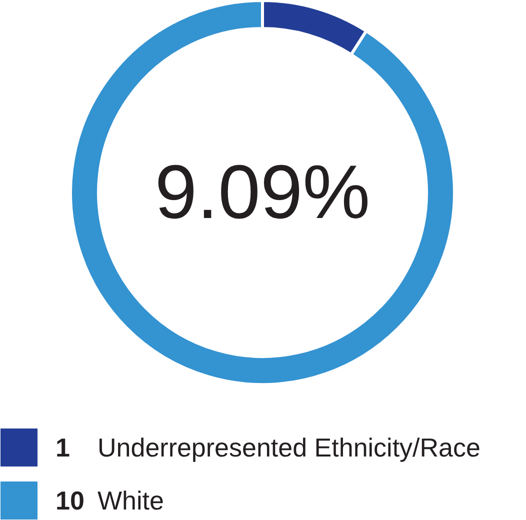 The height and width of the screenshot is (520, 526). Describe the element at coordinates (289, 447) in the screenshot. I see `legend-label: Underrepresented Ethnicity/Race` at that location.